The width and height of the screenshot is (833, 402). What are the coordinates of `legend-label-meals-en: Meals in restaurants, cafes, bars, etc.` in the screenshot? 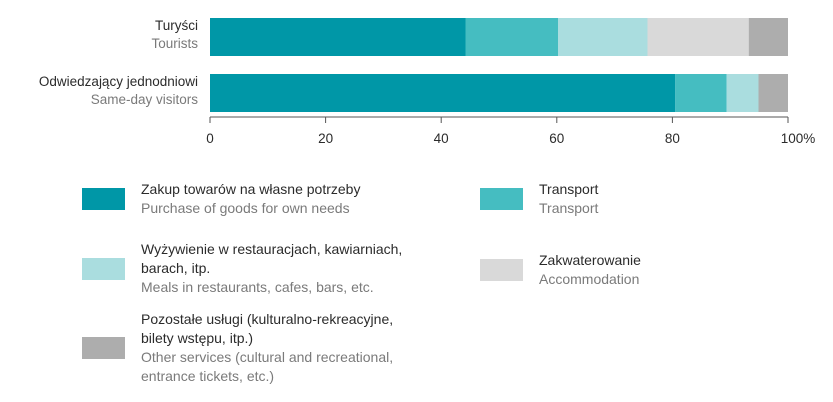 It's located at (257, 287).